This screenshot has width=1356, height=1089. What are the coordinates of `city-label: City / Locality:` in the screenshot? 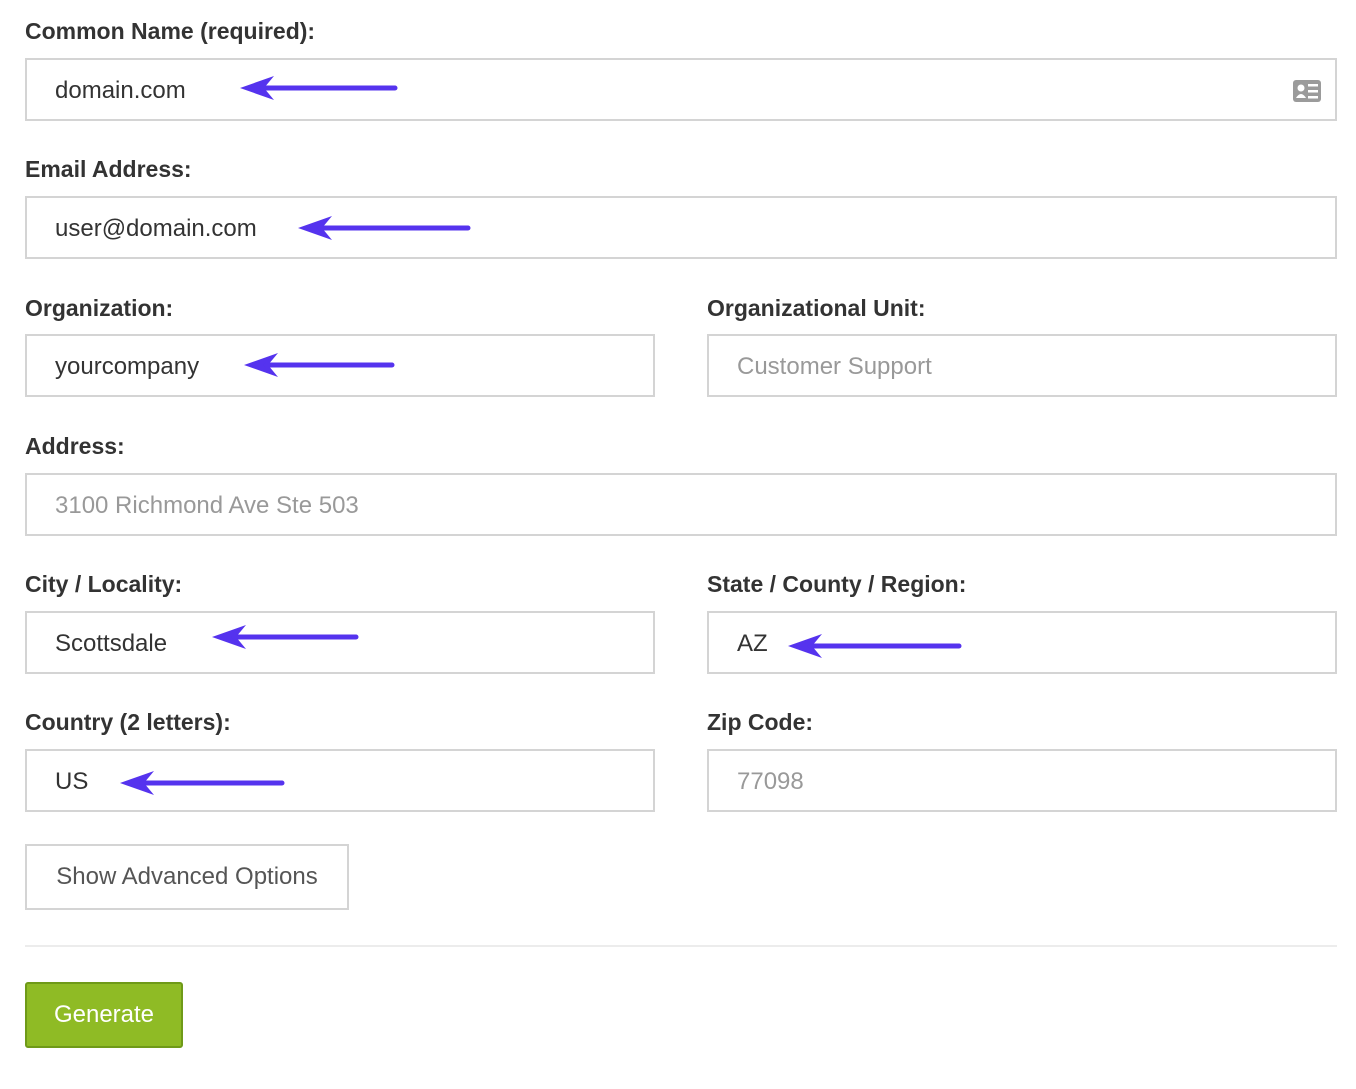 It's located at (104, 584).